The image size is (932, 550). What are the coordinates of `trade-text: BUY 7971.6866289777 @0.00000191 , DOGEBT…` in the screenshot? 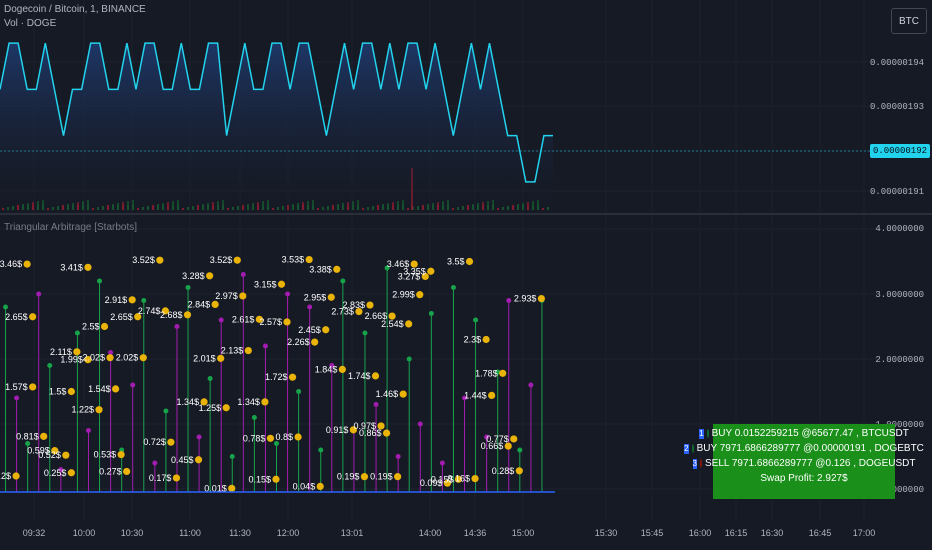 It's located at (810, 448).